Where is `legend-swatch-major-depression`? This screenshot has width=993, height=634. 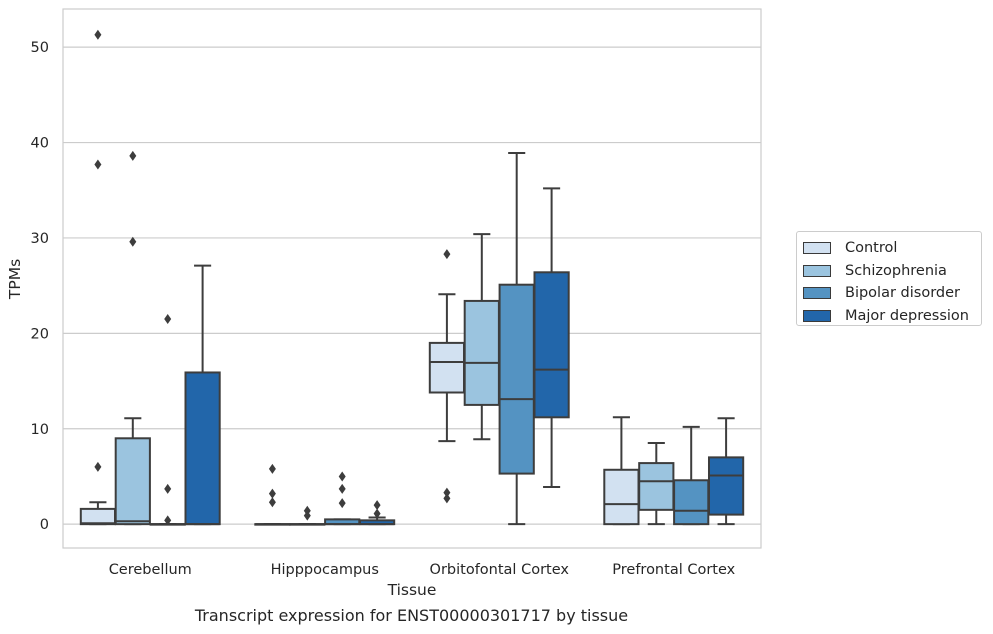 legend-swatch-major-depression is located at coordinates (817, 315).